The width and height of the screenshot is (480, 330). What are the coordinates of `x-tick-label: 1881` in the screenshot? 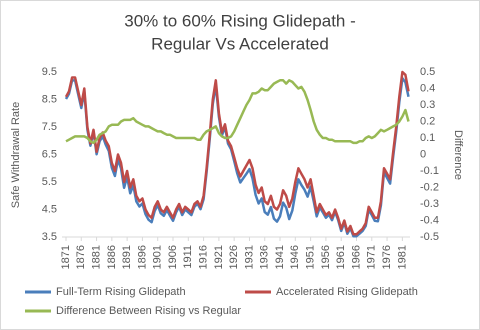 It's located at (96, 257).